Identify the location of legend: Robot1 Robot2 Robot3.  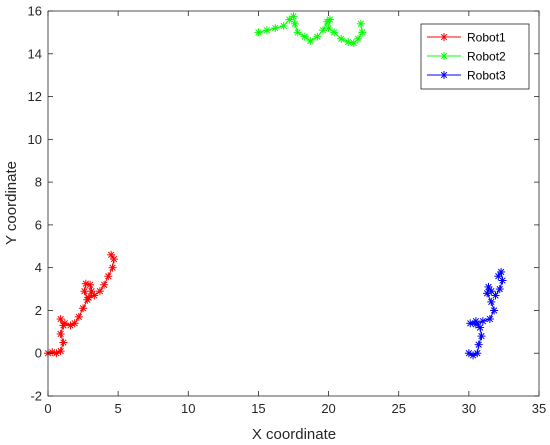
(475, 56).